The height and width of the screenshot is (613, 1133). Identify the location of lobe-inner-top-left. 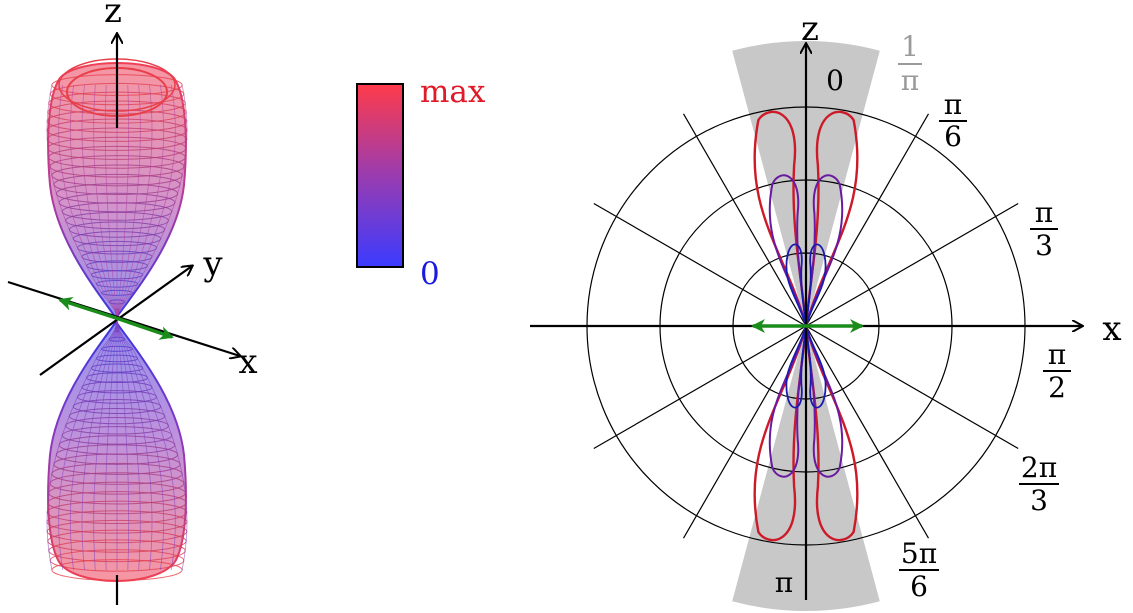
(796, 285).